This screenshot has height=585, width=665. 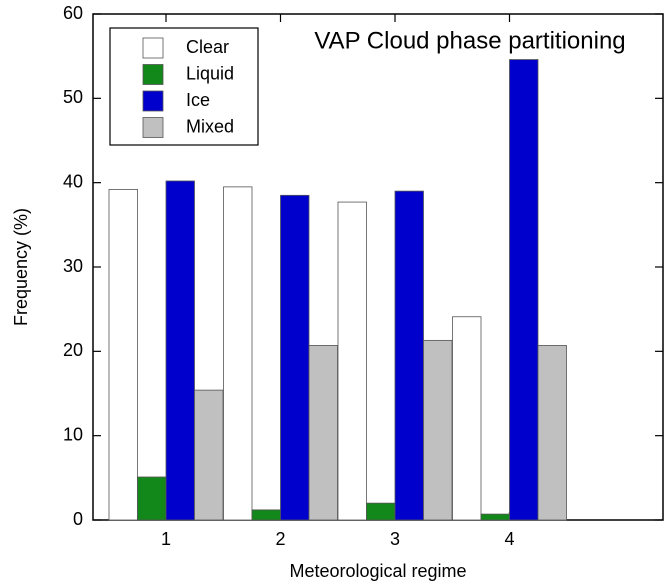 What do you see at coordinates (73, 434) in the screenshot?
I see `y-tick-label: 10` at bounding box center [73, 434].